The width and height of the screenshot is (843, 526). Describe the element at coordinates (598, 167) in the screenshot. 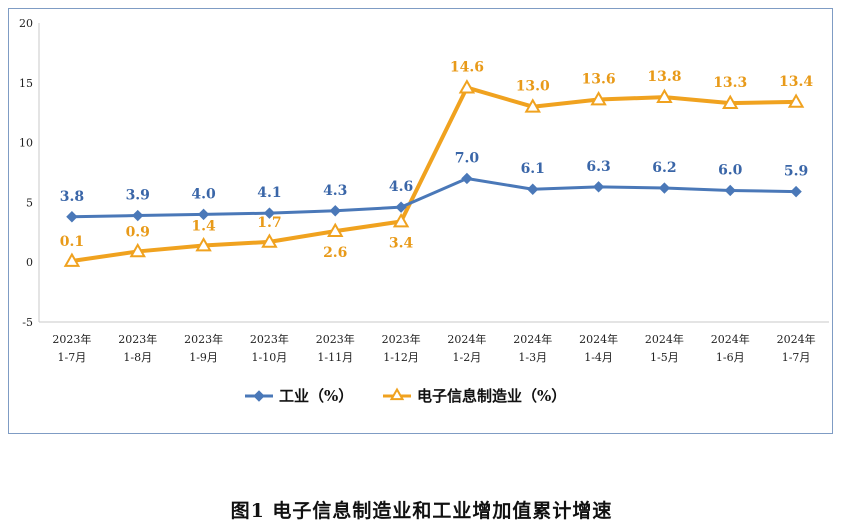

I see `data-label-industry: 6.3` at that location.